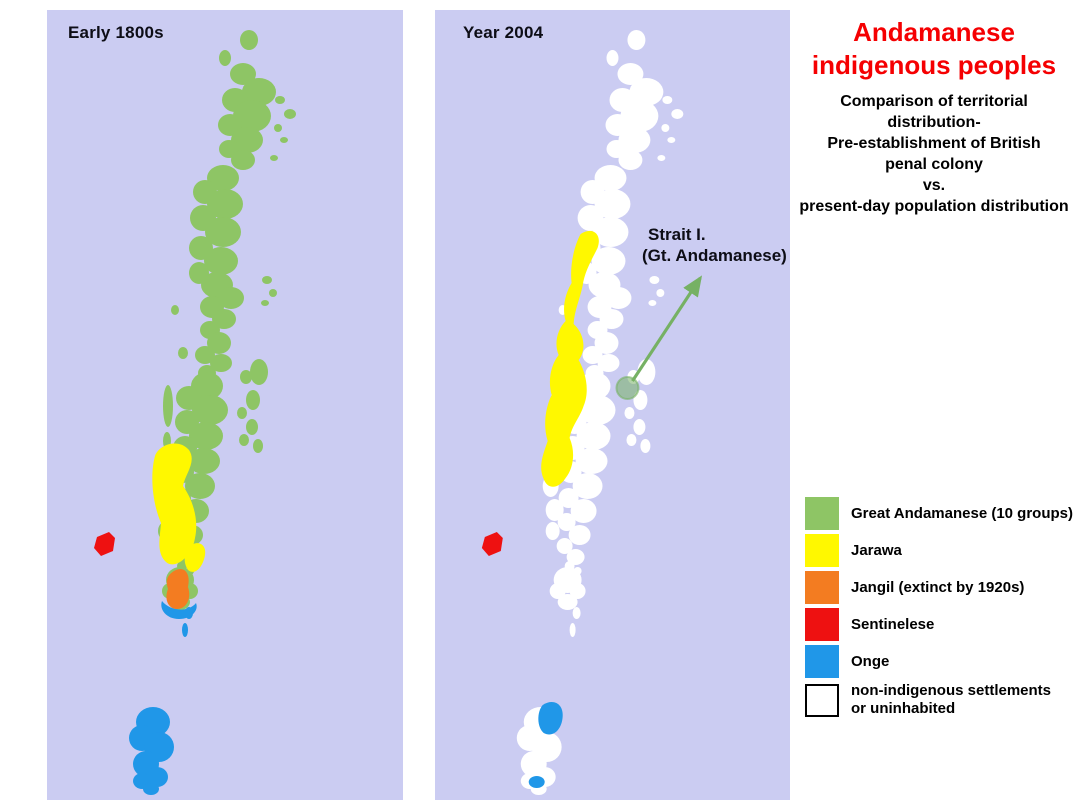 The image size is (1080, 800). Describe the element at coordinates (934, 164) in the screenshot. I see `subtitle-line: penal colony` at that location.